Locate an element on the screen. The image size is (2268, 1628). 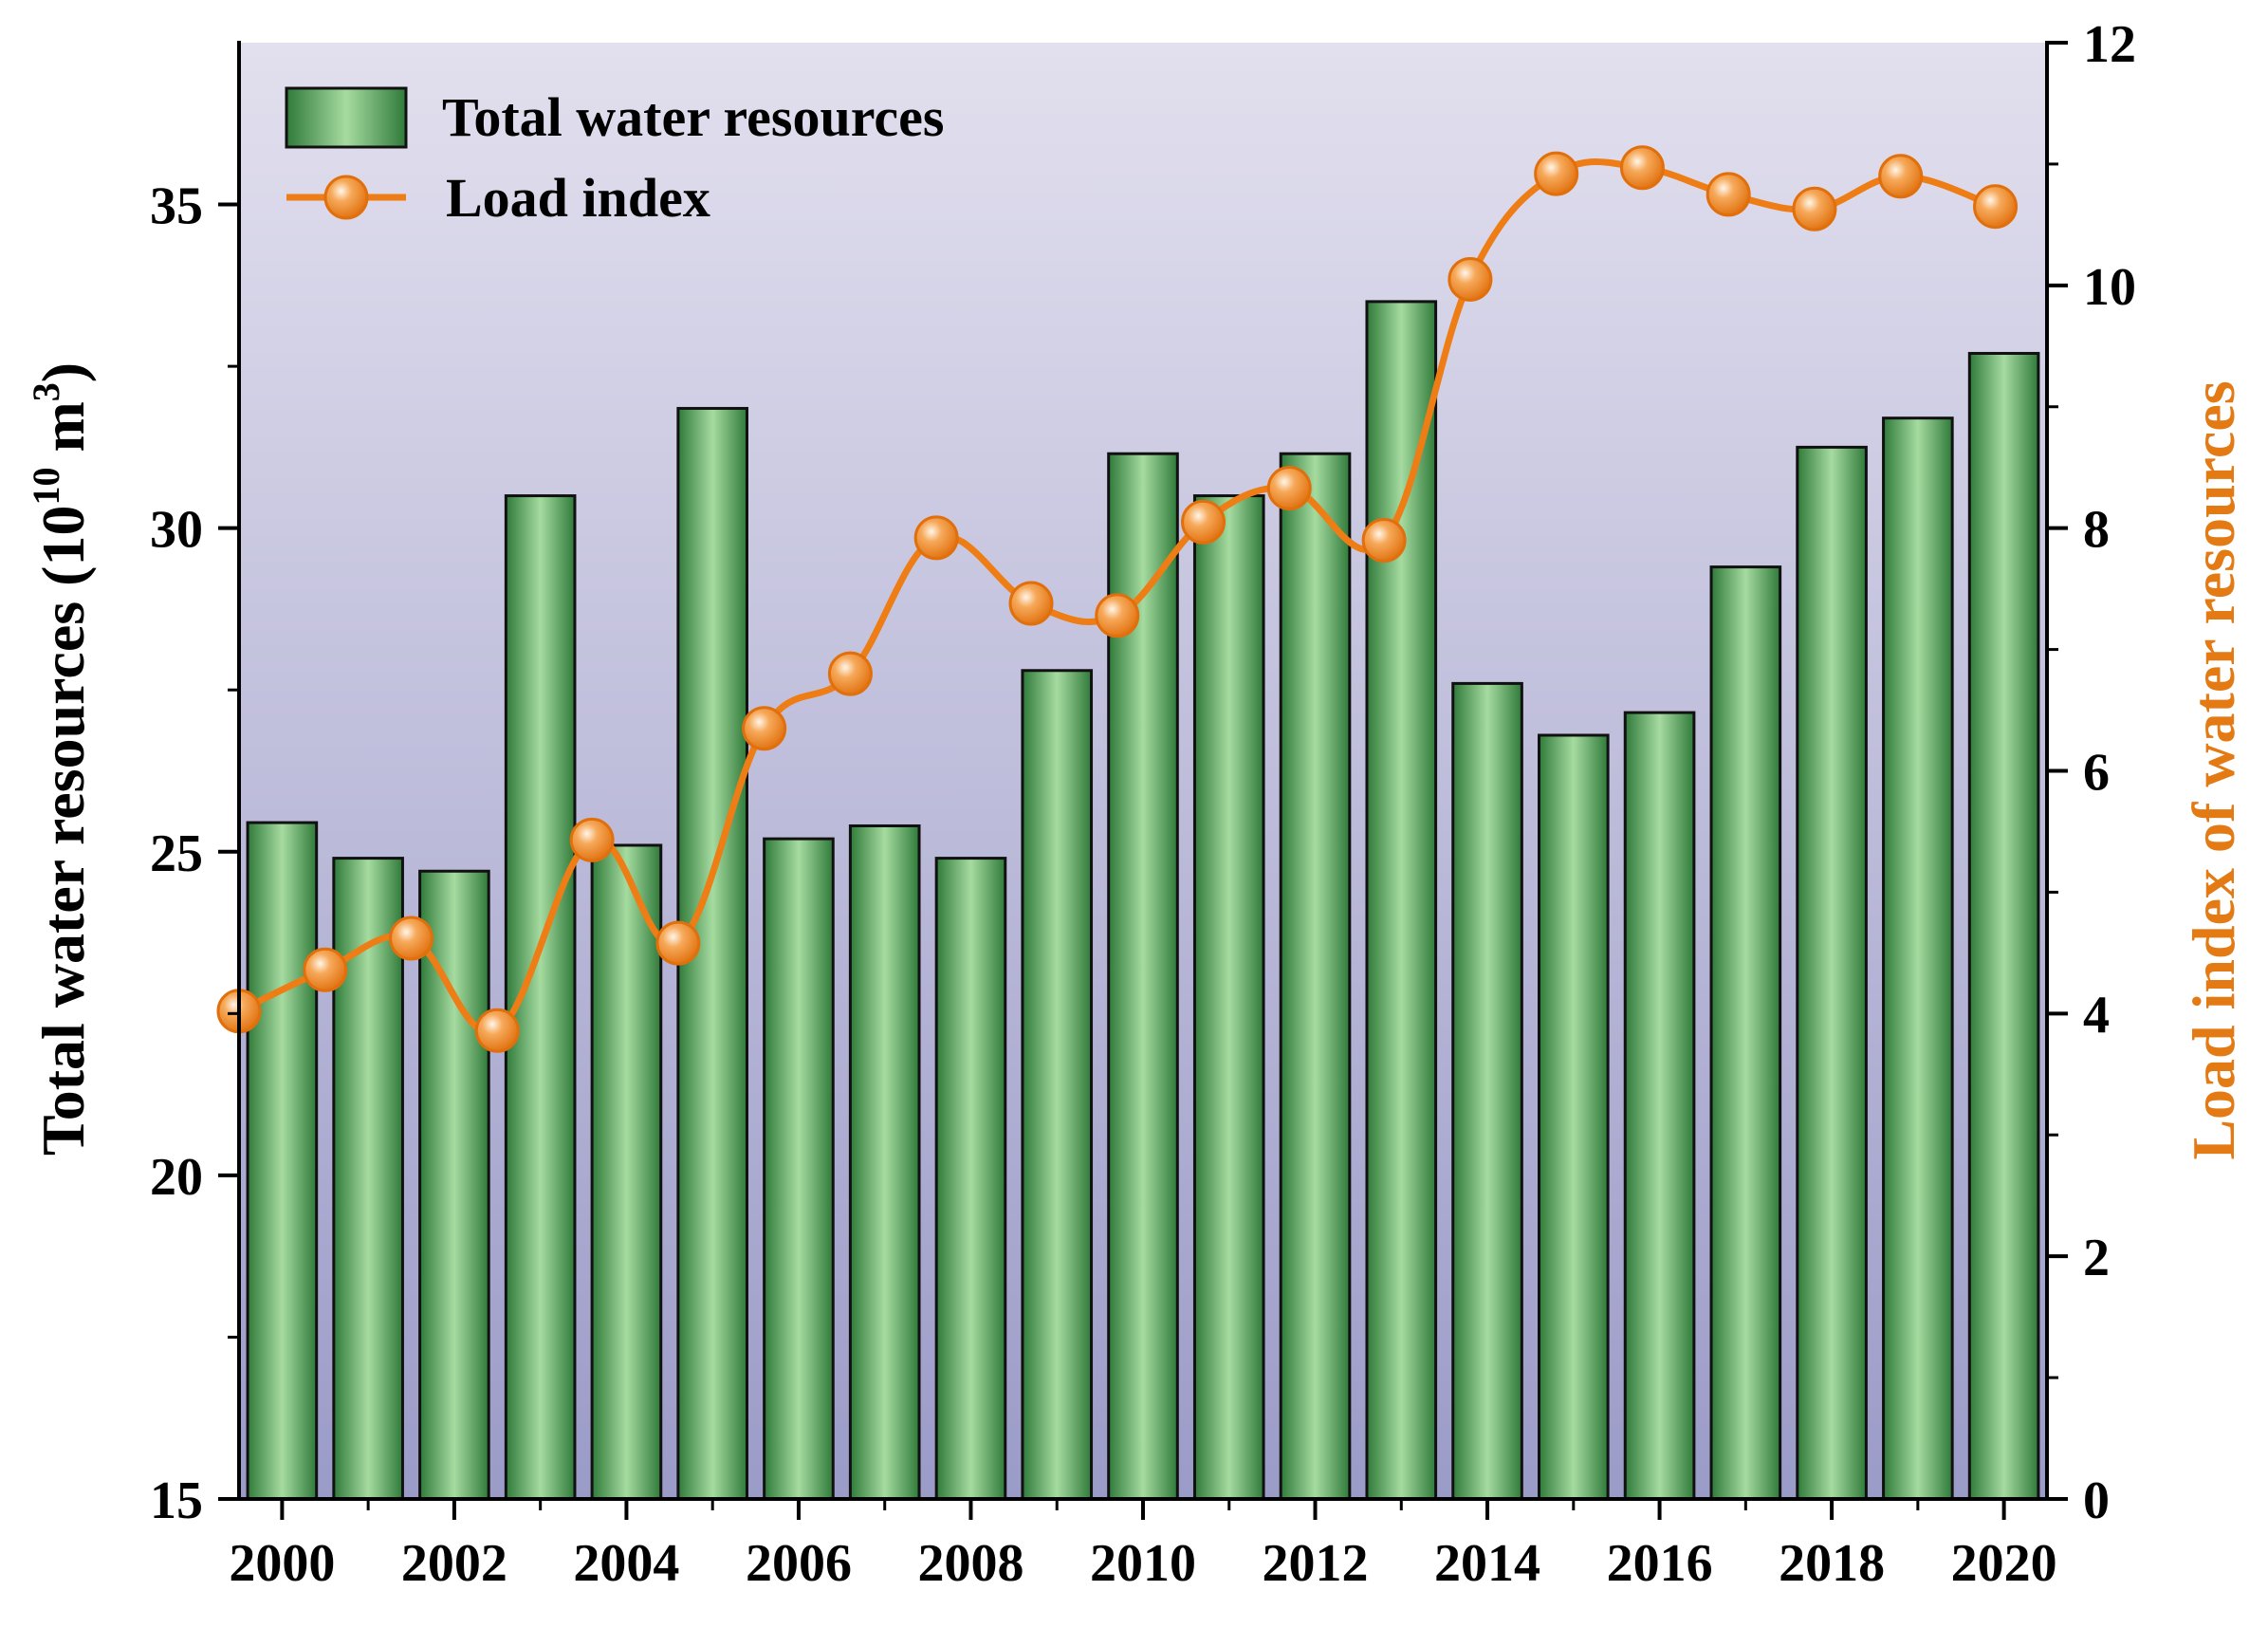
legend-bar-label: Total water resources is located at coordinates (693, 117).